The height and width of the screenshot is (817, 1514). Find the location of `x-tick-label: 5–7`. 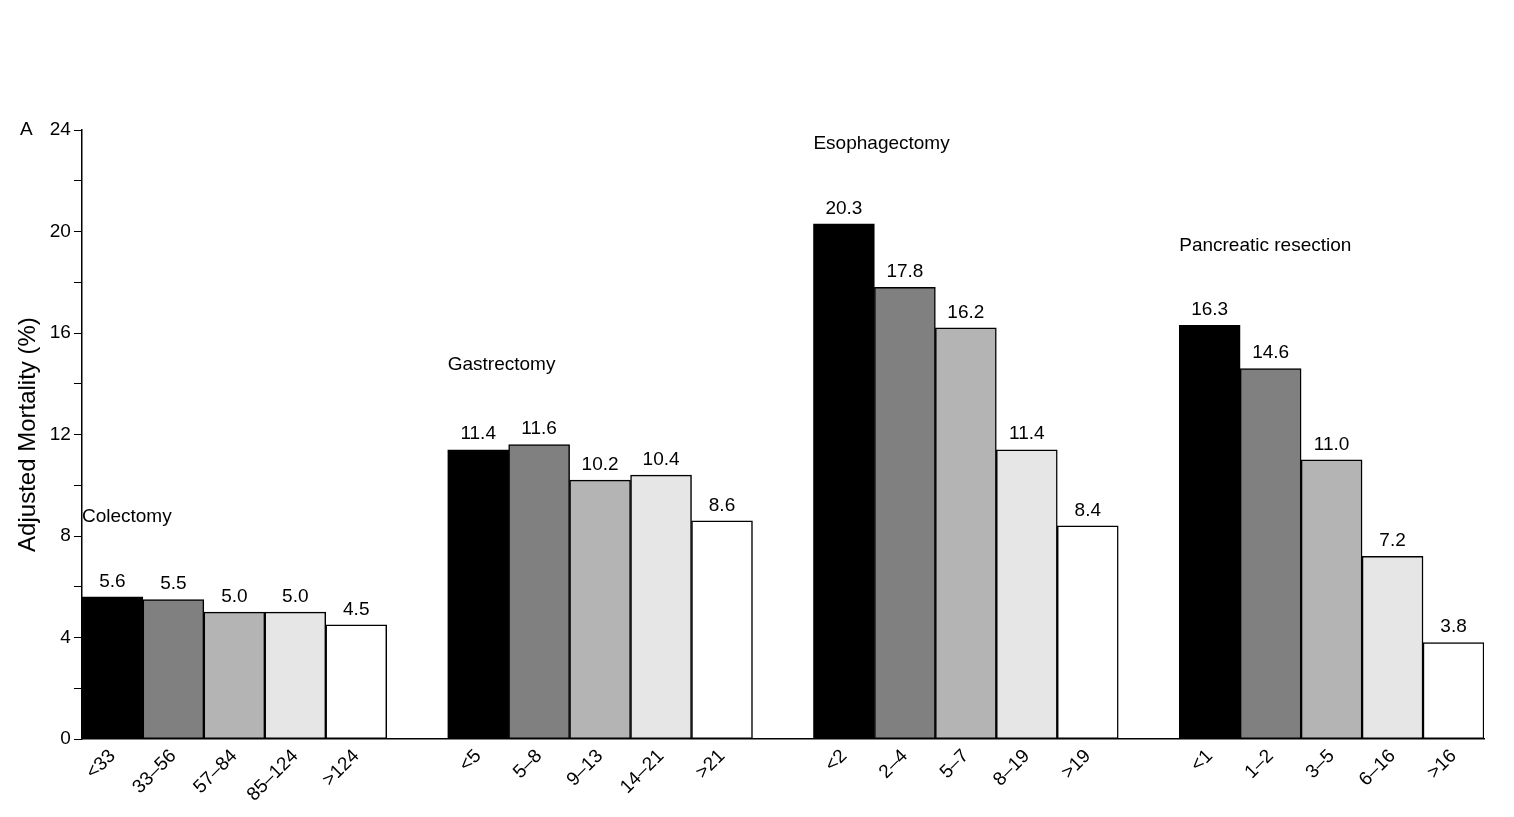

x-tick-label: 5–7 is located at coordinates (954, 763).